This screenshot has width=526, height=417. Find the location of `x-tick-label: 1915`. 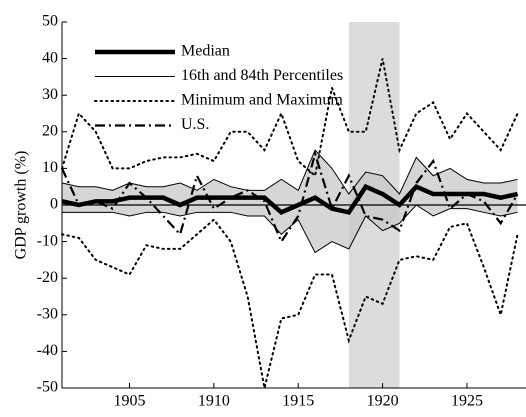

x-tick-label: 1915 is located at coordinates (298, 401).